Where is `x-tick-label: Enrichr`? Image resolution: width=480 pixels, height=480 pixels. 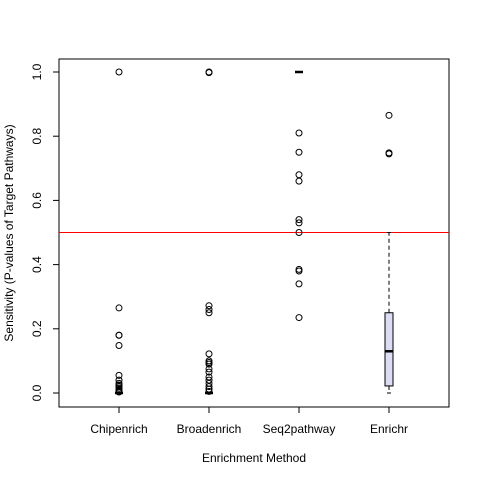 x-tick-label: Enrichr is located at coordinates (389, 429).